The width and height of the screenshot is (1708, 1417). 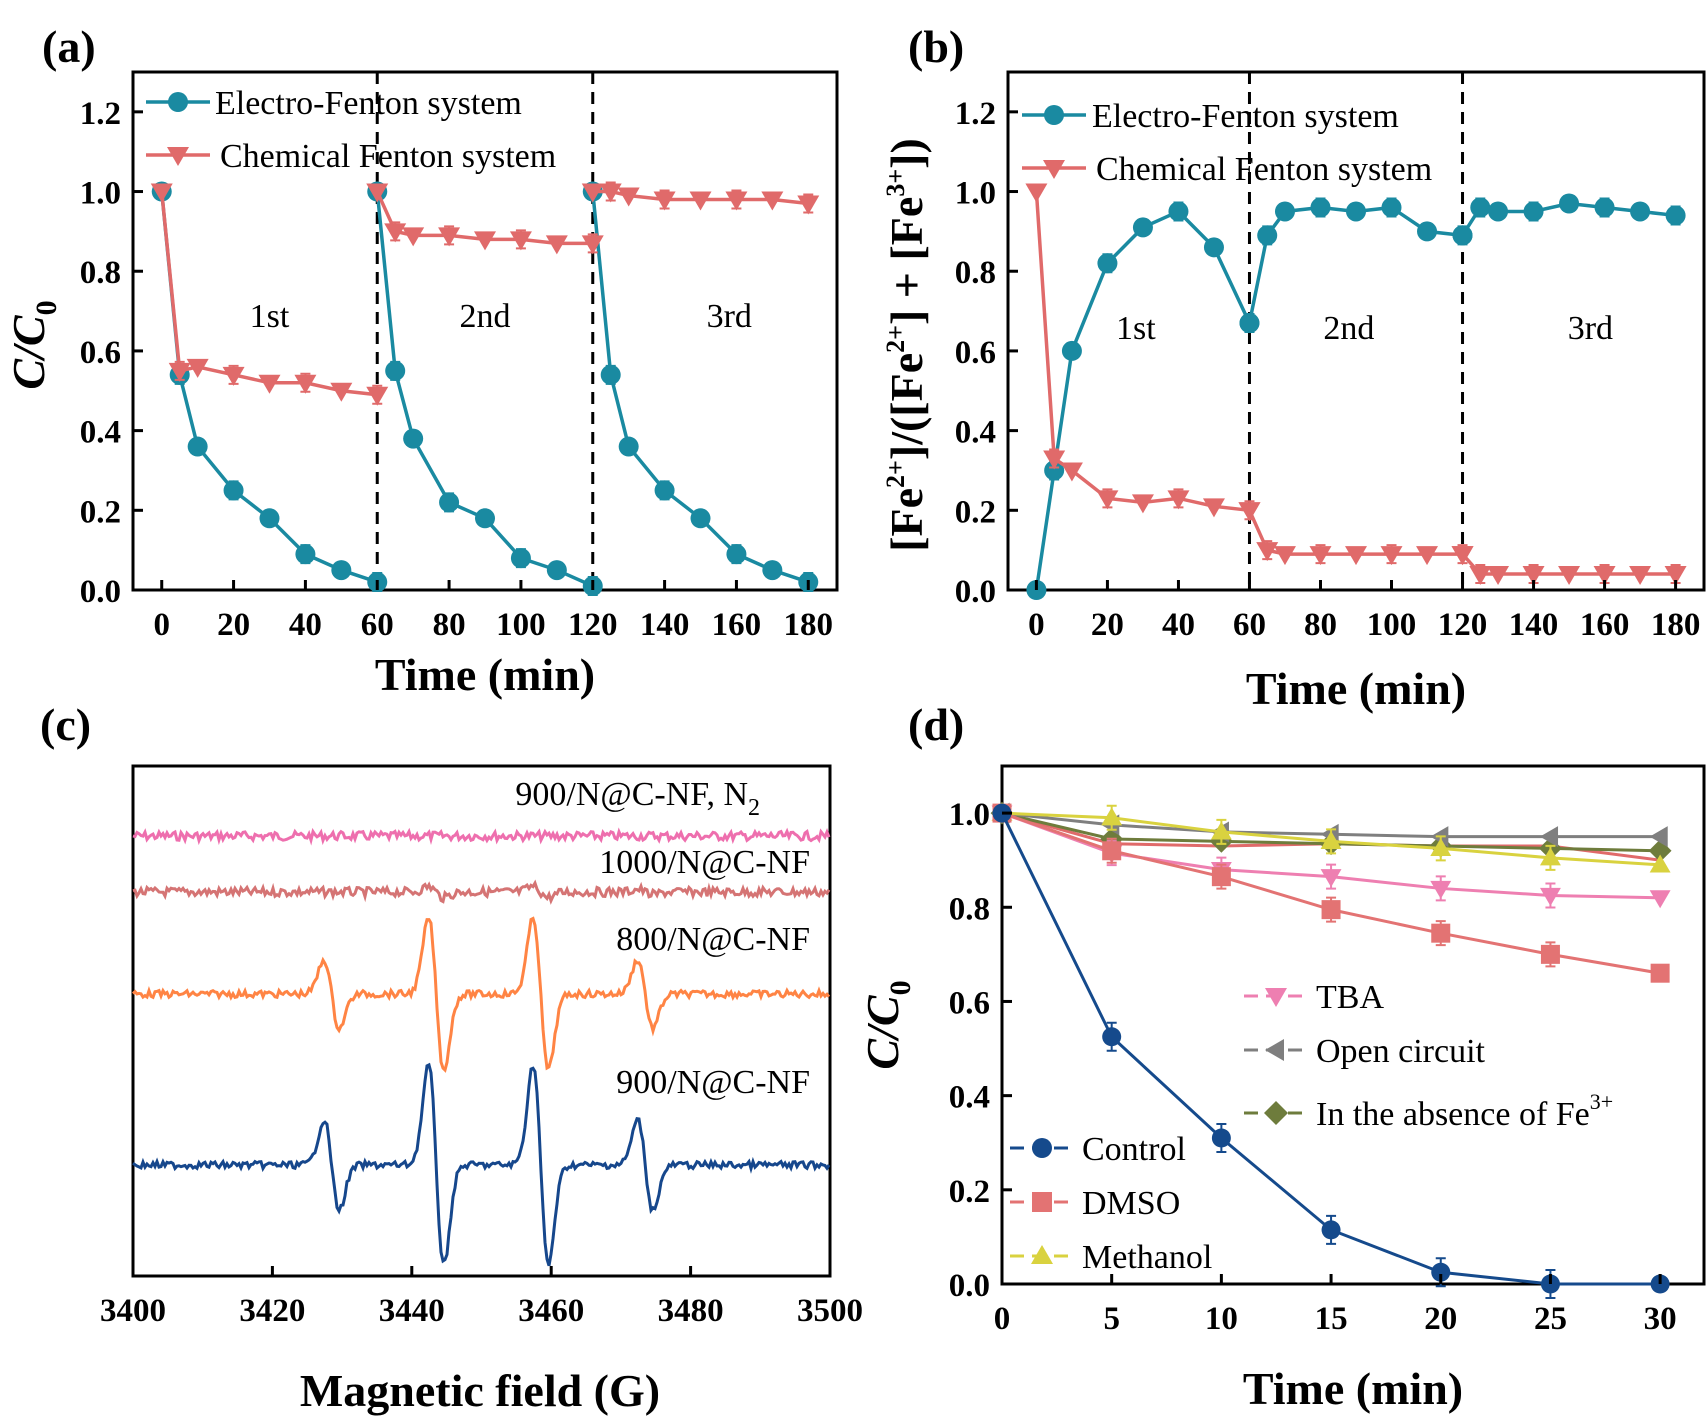 I want to click on epr-label-900: 900/N@C-NF, so click(x=713, y=1082).